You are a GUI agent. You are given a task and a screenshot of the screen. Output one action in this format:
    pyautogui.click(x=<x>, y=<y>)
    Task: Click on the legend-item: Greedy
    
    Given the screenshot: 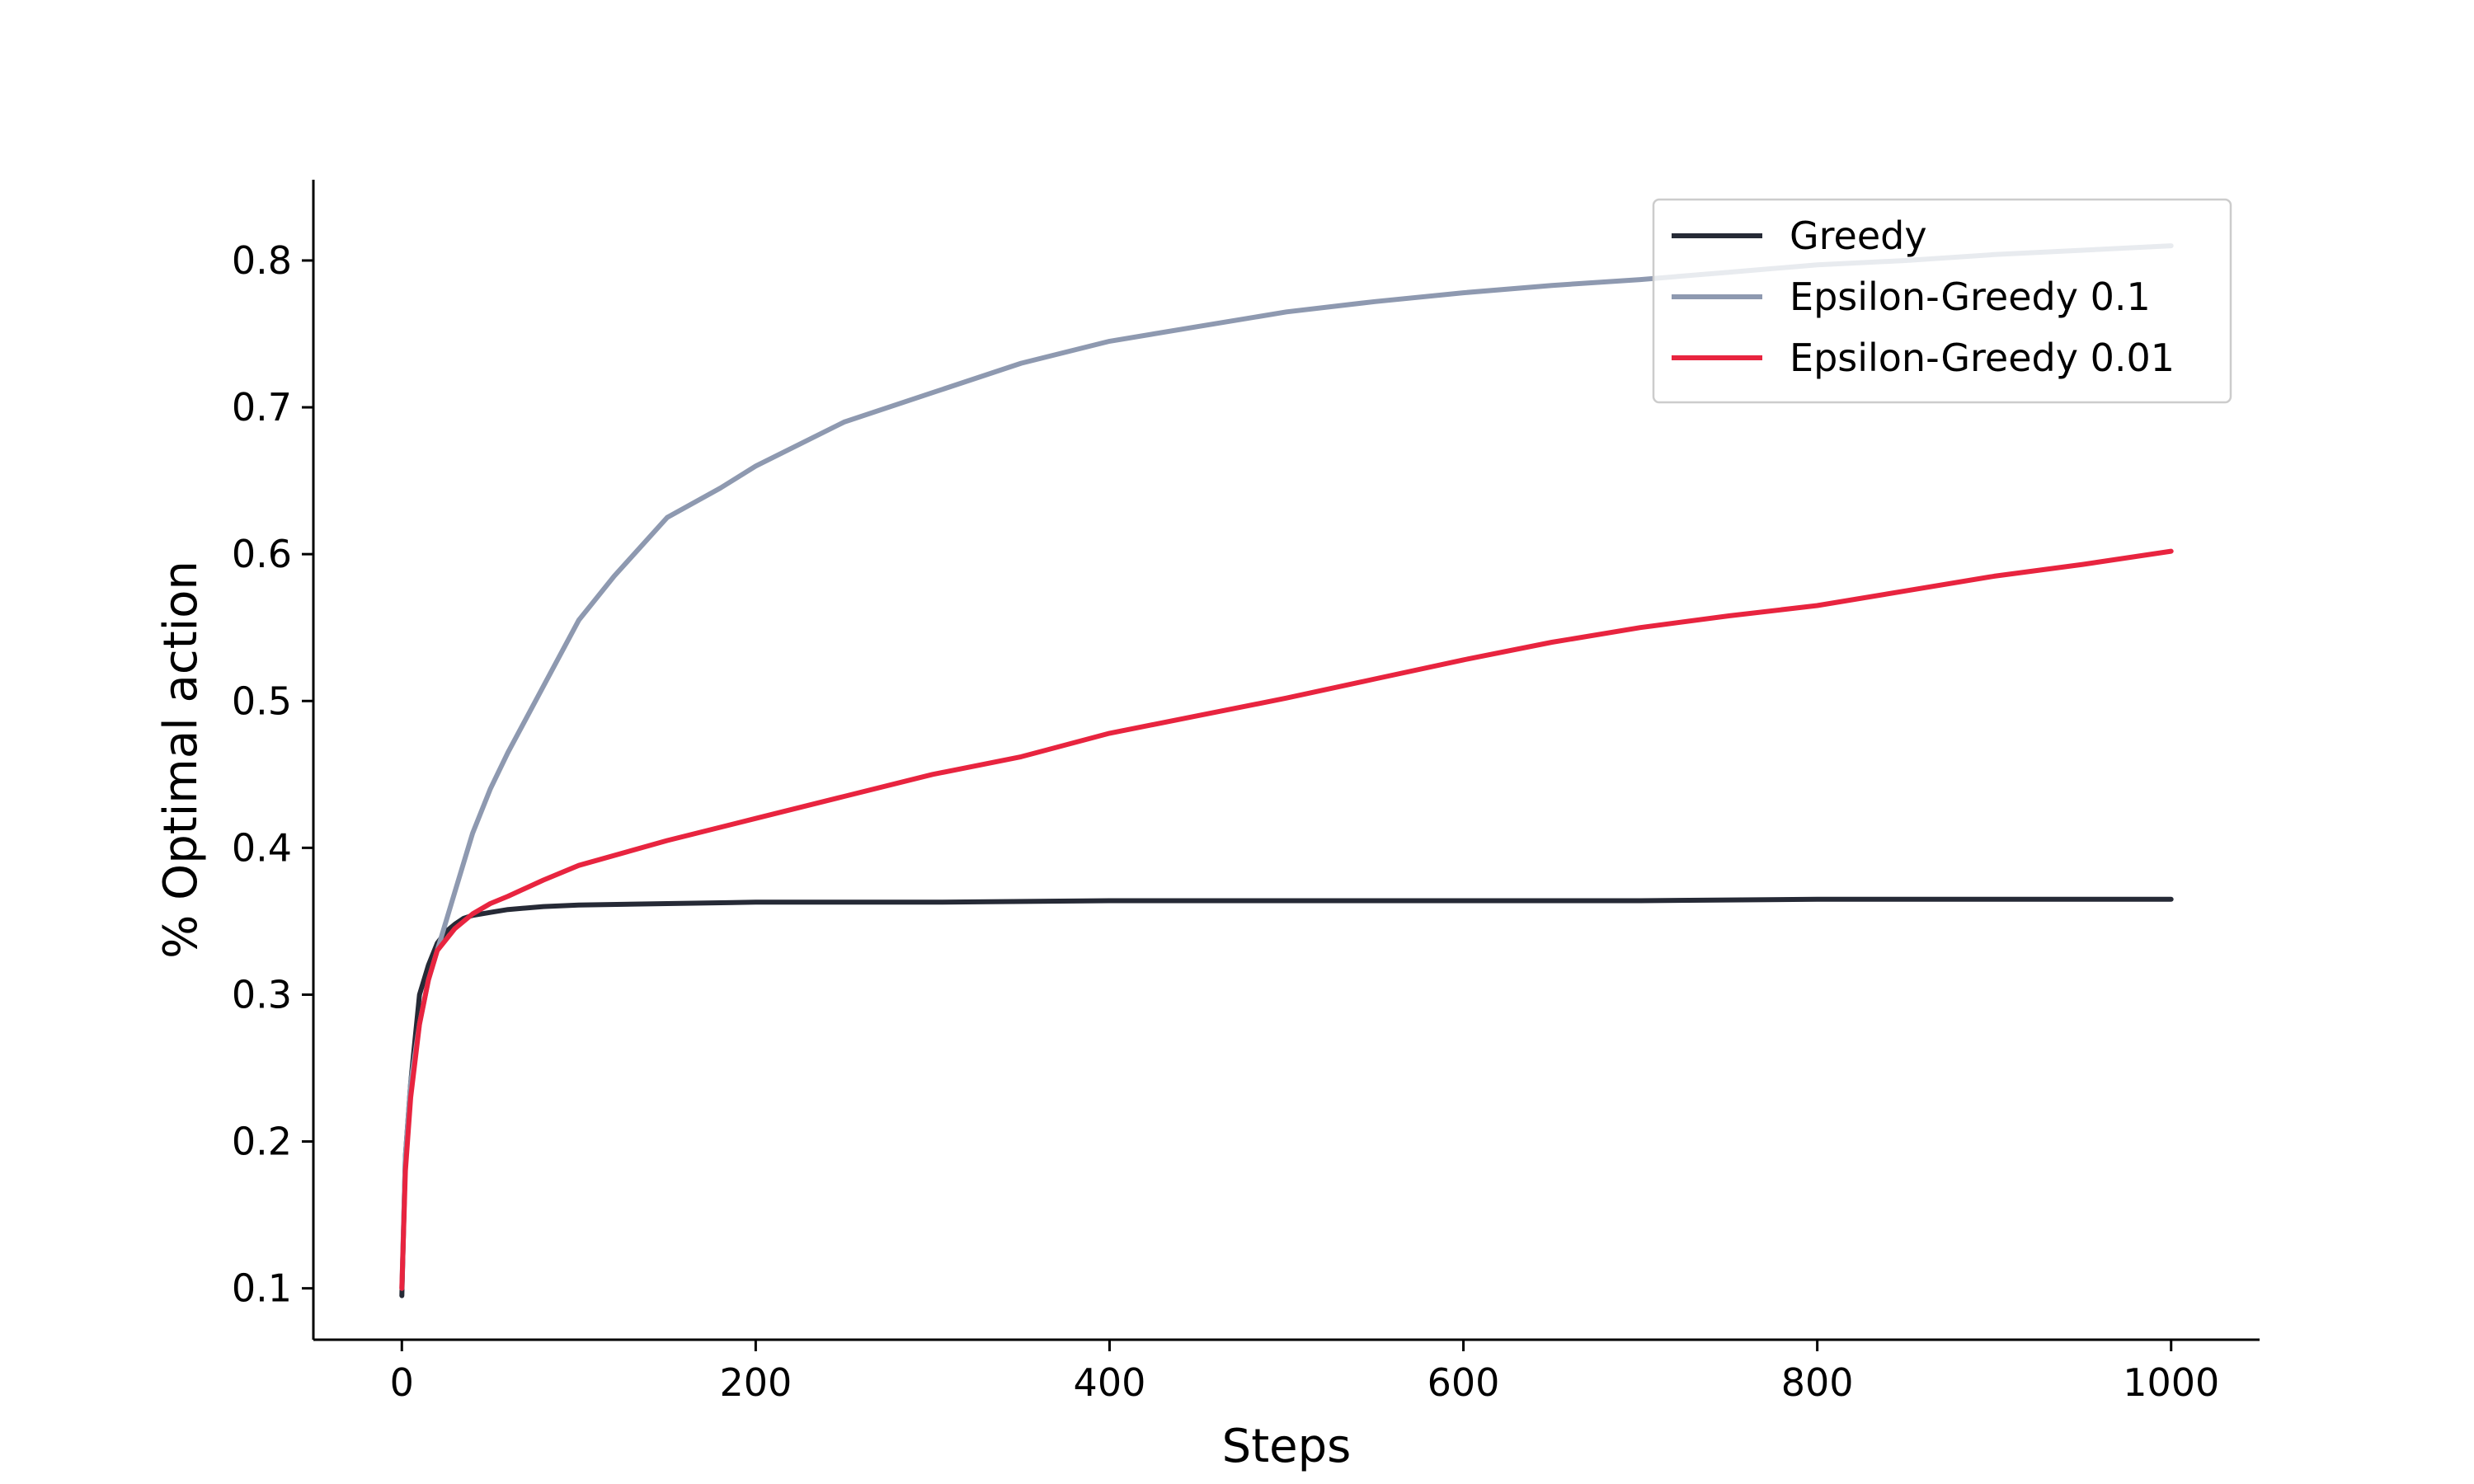 What is the action you would take?
    pyautogui.click(x=1799, y=236)
    